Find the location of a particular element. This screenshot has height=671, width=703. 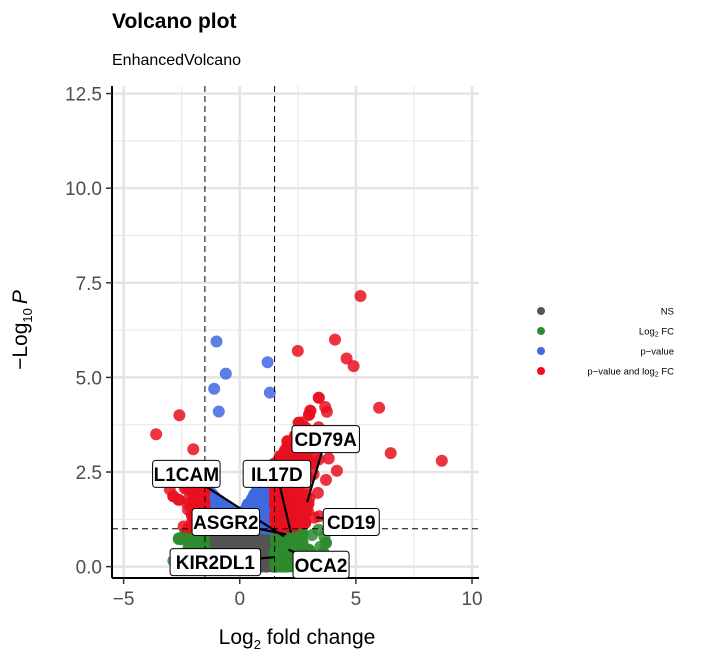

legend: NS Log2 FC p−value p−value and log2 FC is located at coordinates (605, 343).